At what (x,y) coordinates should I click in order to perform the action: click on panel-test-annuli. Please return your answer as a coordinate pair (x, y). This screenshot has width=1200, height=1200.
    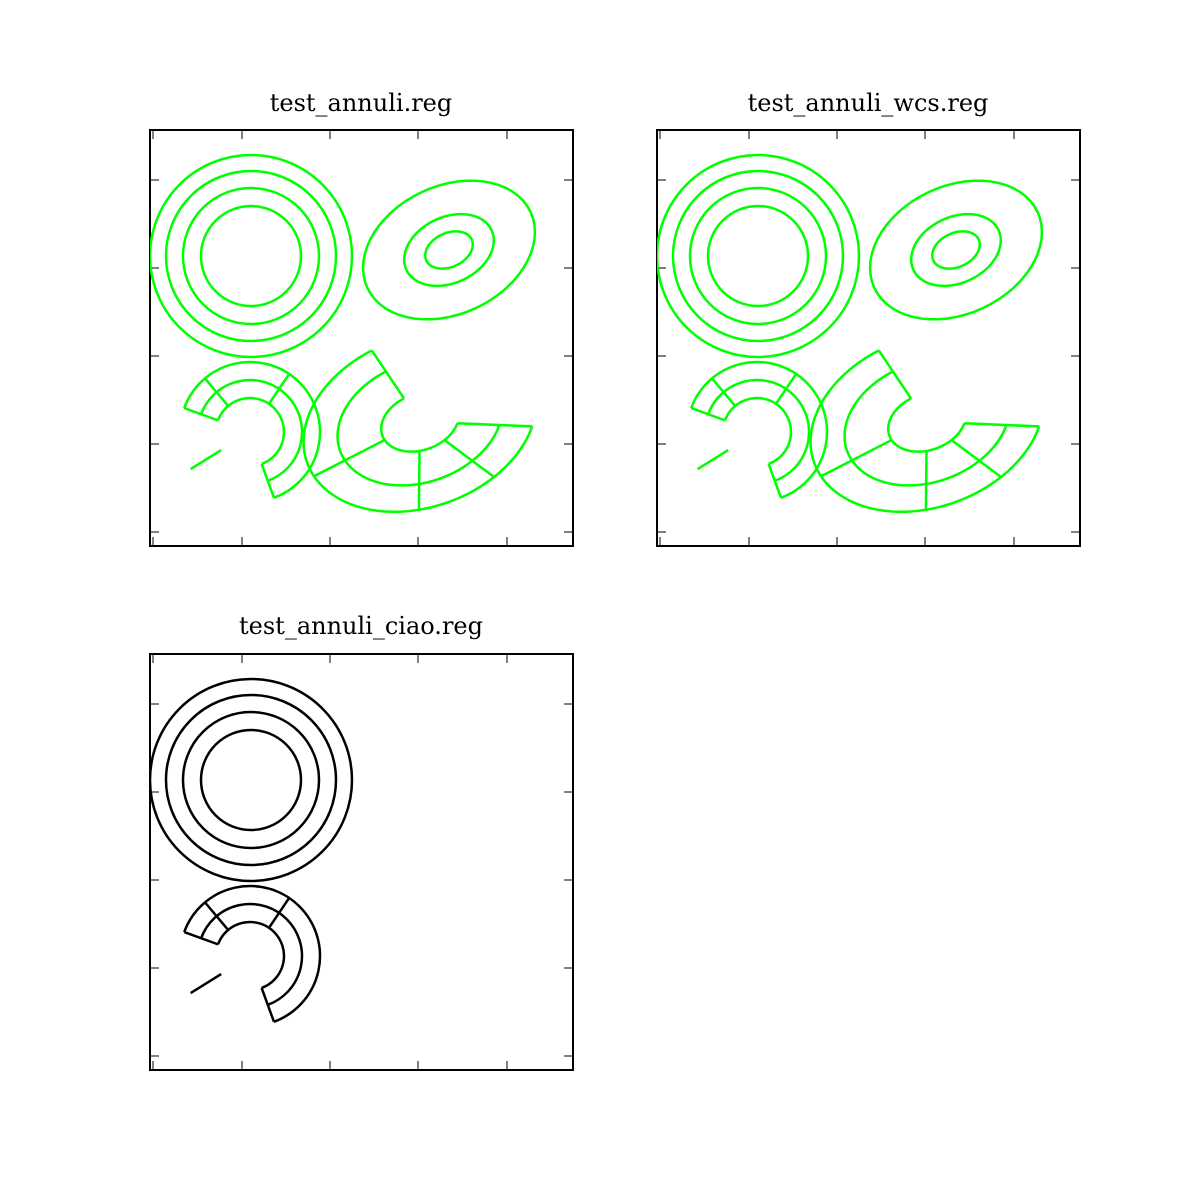
    Looking at the image, I should click on (361, 338).